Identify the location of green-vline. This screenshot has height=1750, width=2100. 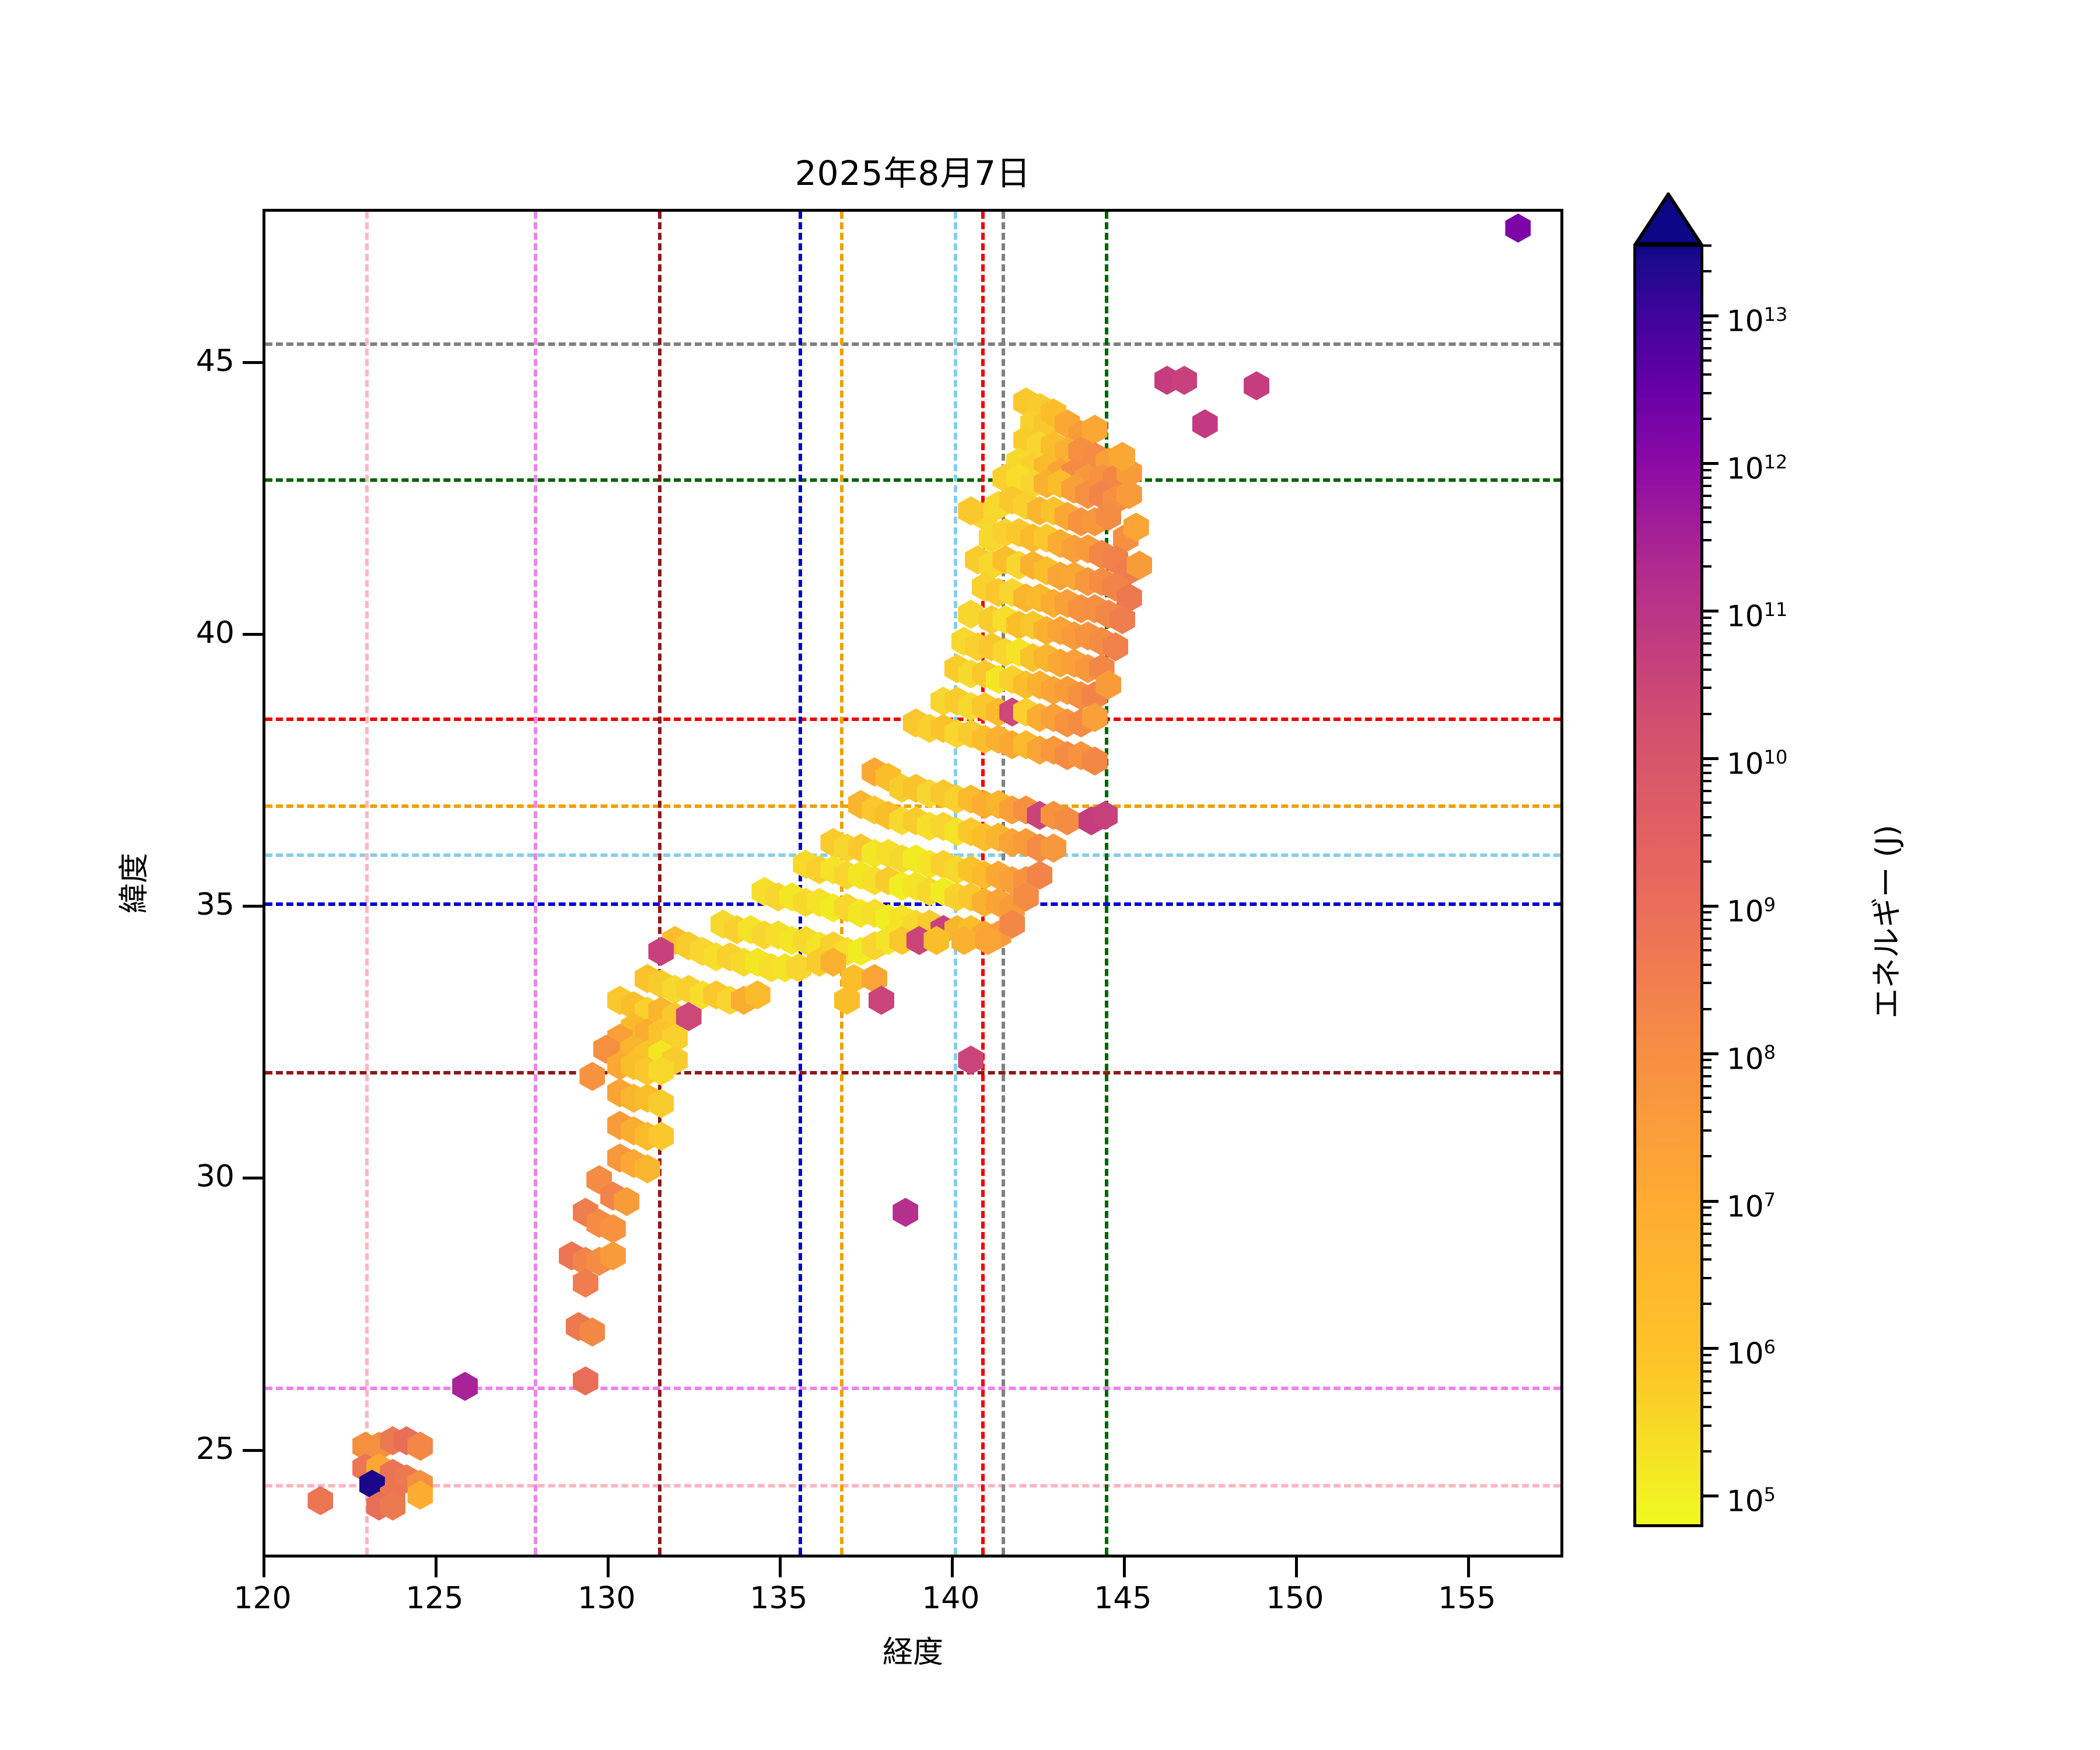
(1107, 883).